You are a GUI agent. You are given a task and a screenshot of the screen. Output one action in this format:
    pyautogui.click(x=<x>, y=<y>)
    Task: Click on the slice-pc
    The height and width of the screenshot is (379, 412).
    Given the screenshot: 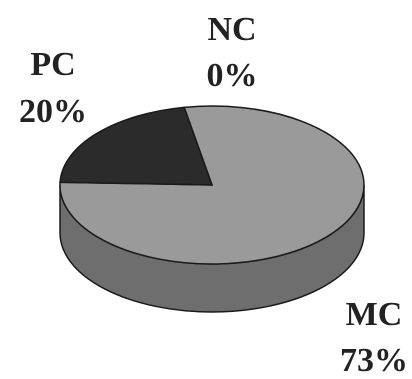 What is the action you would take?
    pyautogui.click(x=136, y=146)
    